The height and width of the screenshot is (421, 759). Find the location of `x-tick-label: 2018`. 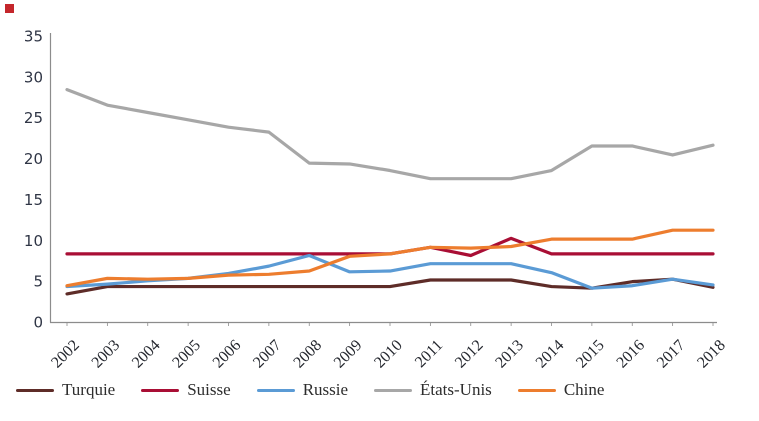

x-tick-label: 2018 is located at coordinates (711, 354).